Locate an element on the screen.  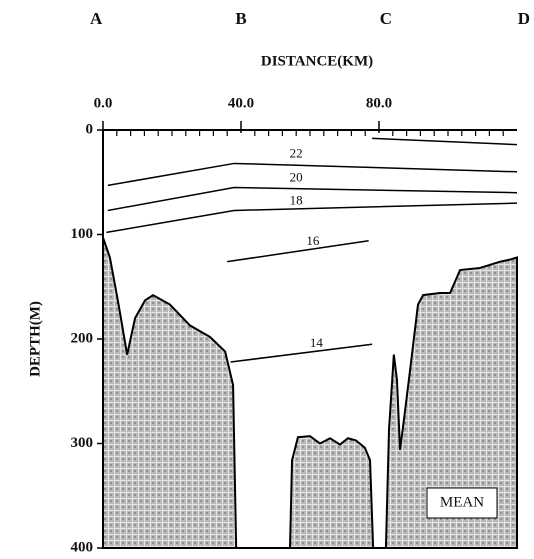
annotation-box is located at coordinates (462, 503).